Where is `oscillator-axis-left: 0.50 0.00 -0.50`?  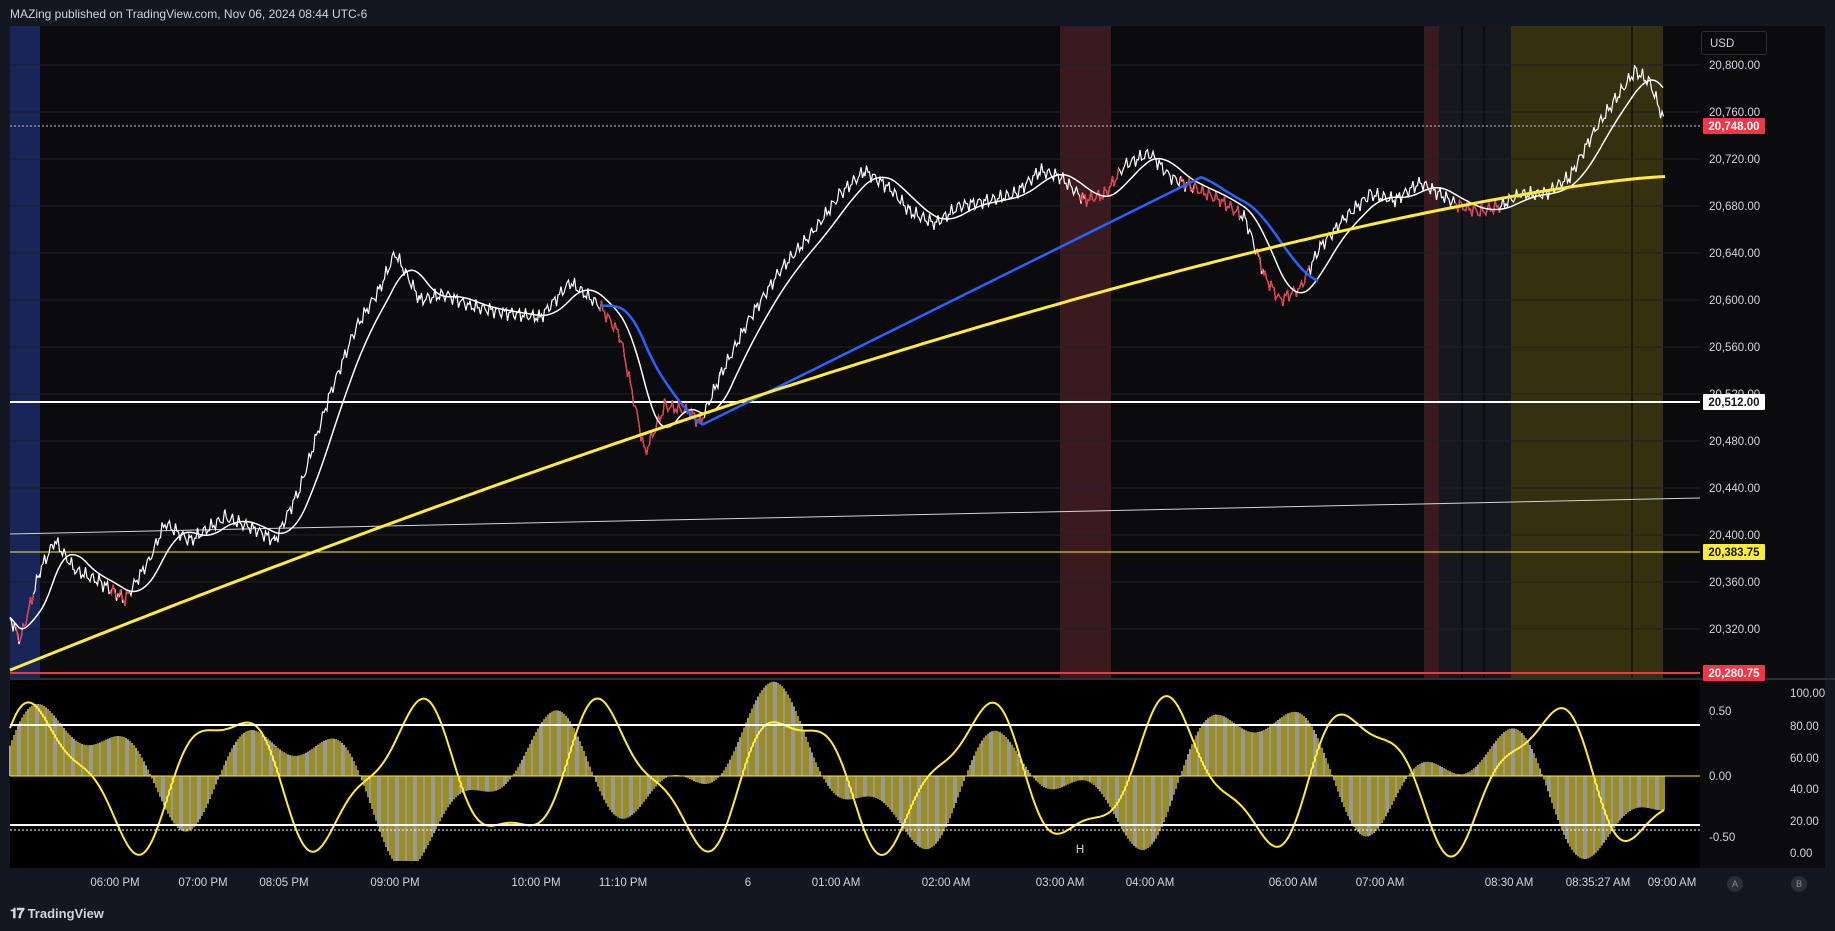 oscillator-axis-left: 0.50 0.00 -0.50 is located at coordinates (1722, 775).